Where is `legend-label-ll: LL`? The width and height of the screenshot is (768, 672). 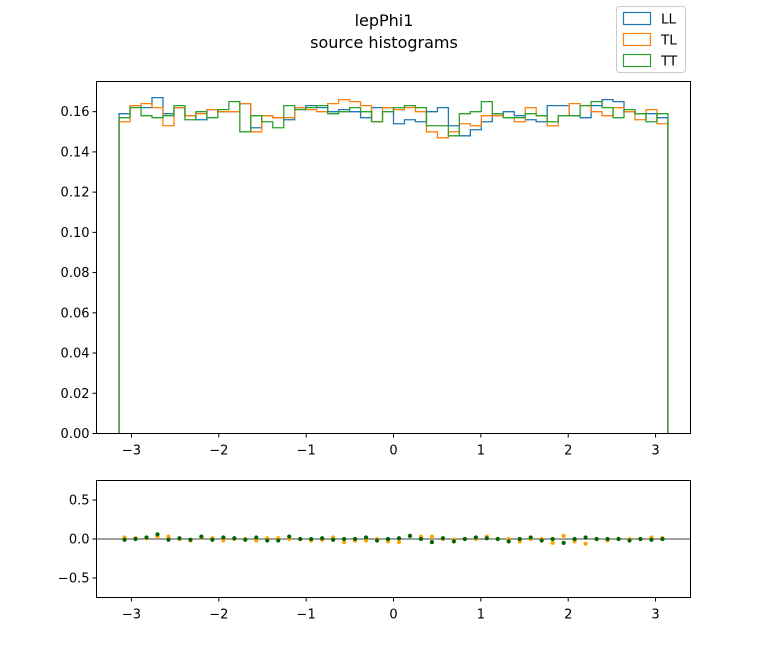
legend-label-ll: LL is located at coordinates (669, 20).